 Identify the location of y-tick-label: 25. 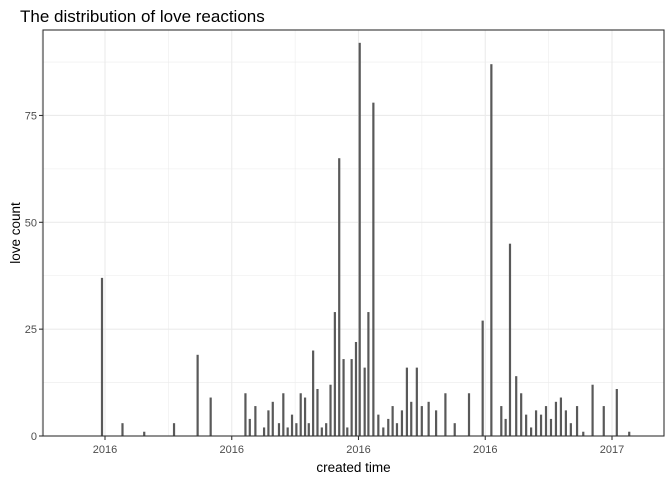
(31, 330).